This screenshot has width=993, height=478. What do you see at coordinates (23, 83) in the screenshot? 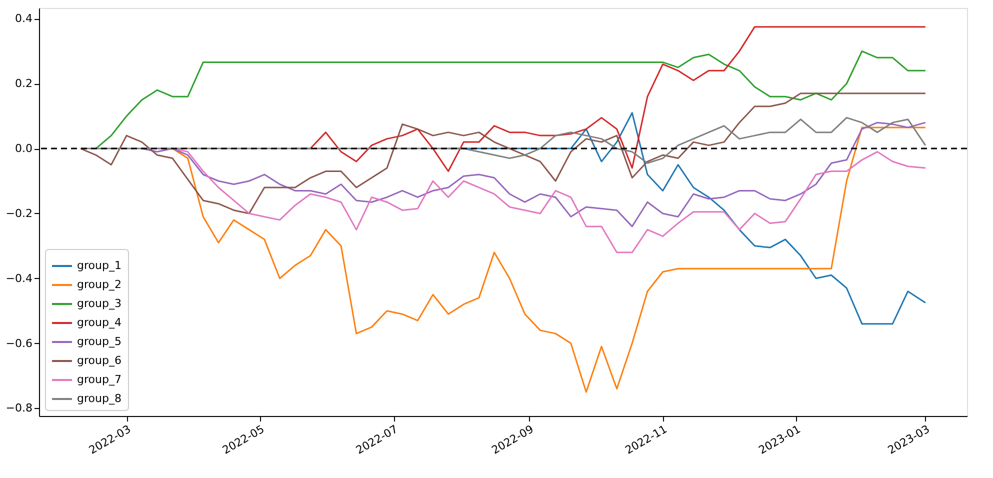
I see `y-tick-label: 0.2` at bounding box center [23, 83].